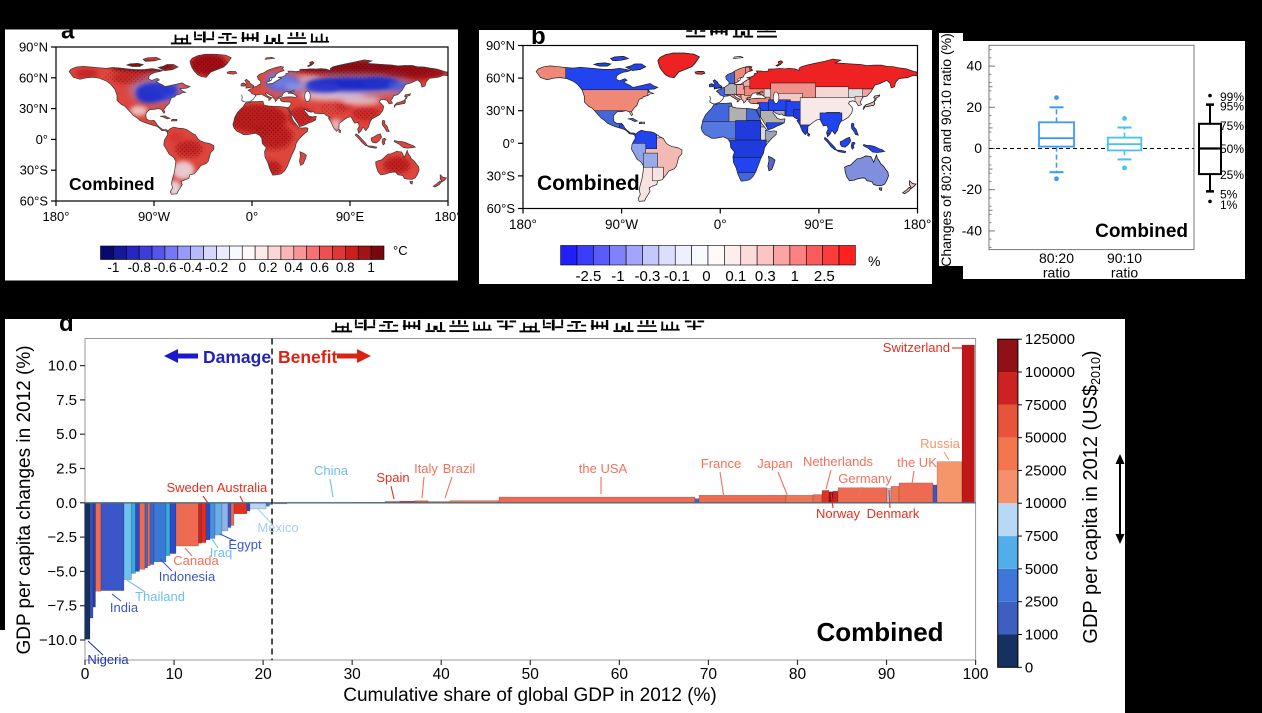 The image size is (1262, 713). Describe the element at coordinates (392, 477) in the screenshot. I see `svg-text: Spain` at that location.